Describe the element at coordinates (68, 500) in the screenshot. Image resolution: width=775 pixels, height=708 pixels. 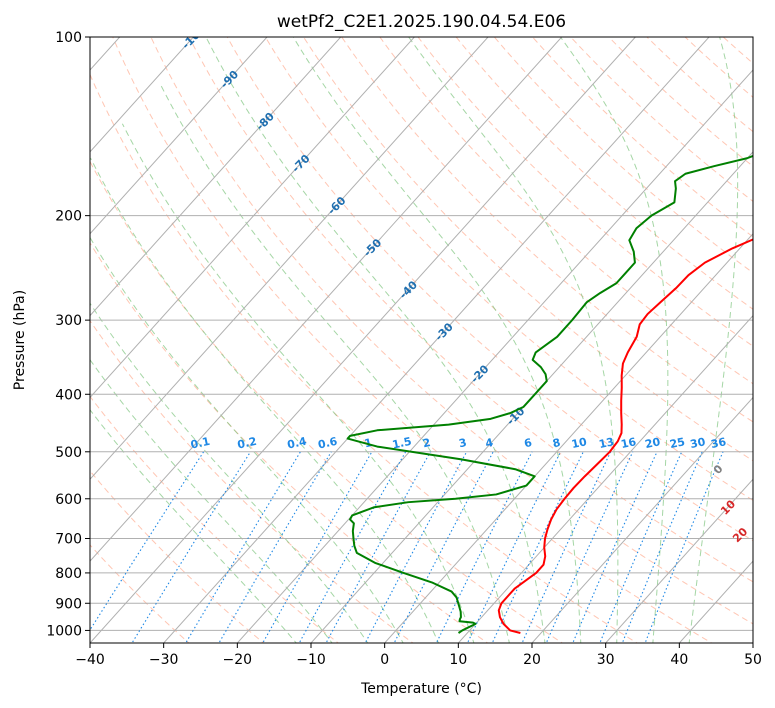
I see `y-tick-label: 600` at that location.